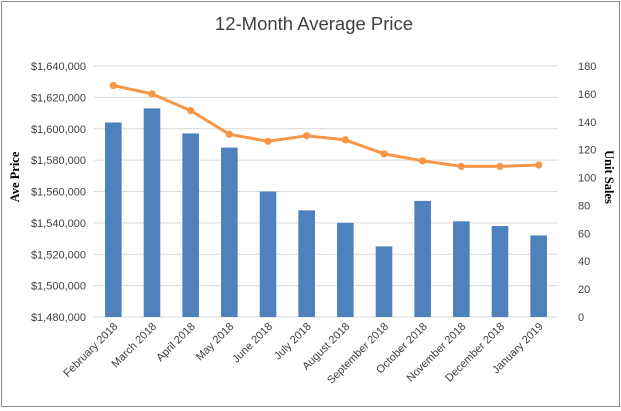 Image resolution: width=621 pixels, height=411 pixels. I want to click on y-tick-label: $1,600,000, so click(58, 130).